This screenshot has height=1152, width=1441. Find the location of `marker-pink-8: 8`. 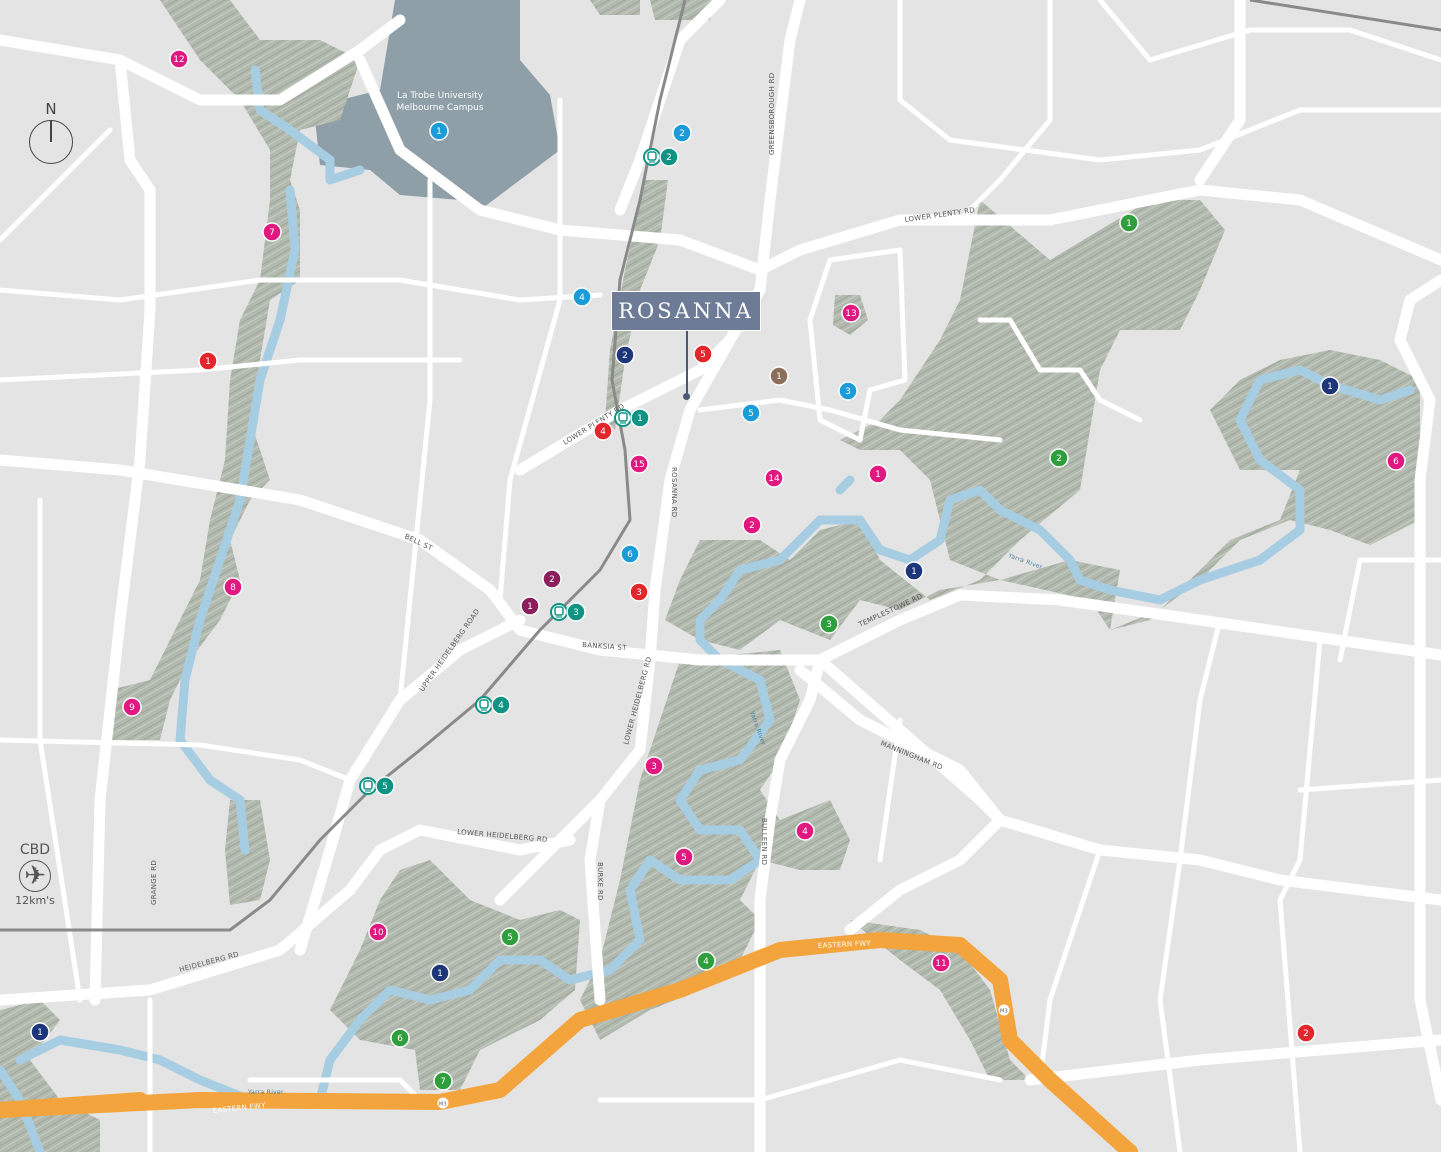

marker-pink-8: 8 is located at coordinates (233, 587).